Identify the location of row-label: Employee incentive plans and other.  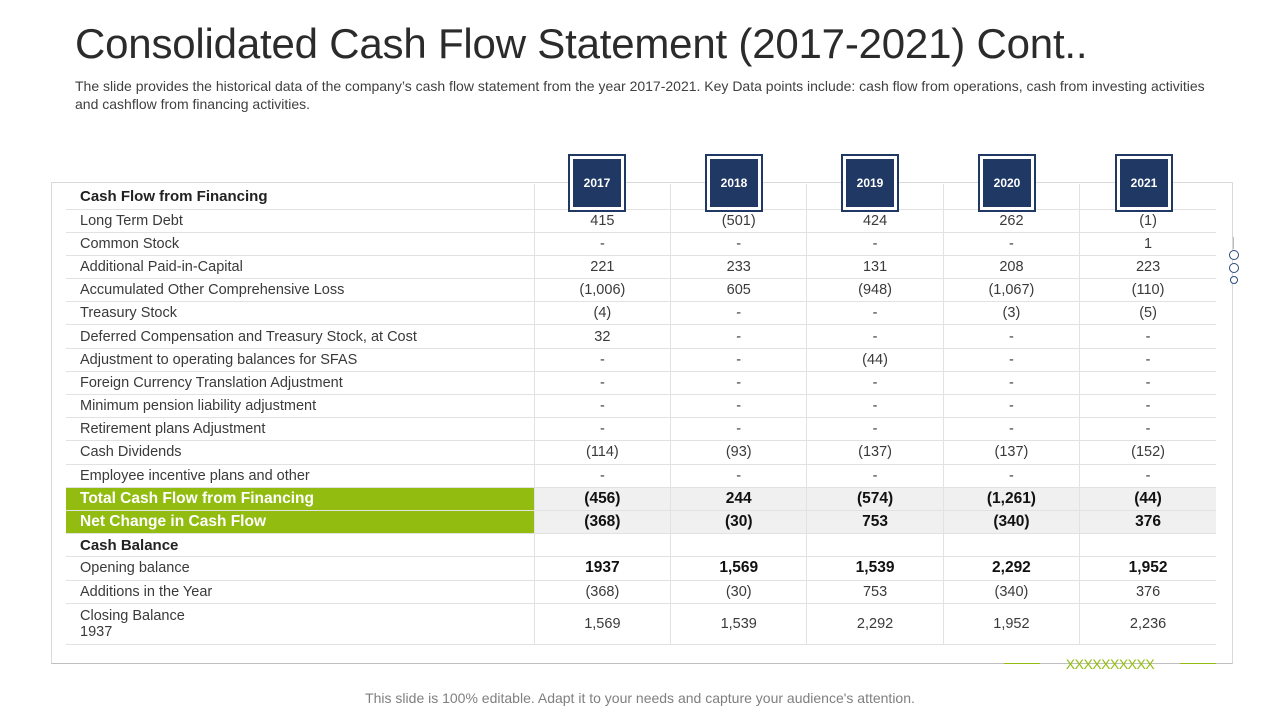
(300, 476).